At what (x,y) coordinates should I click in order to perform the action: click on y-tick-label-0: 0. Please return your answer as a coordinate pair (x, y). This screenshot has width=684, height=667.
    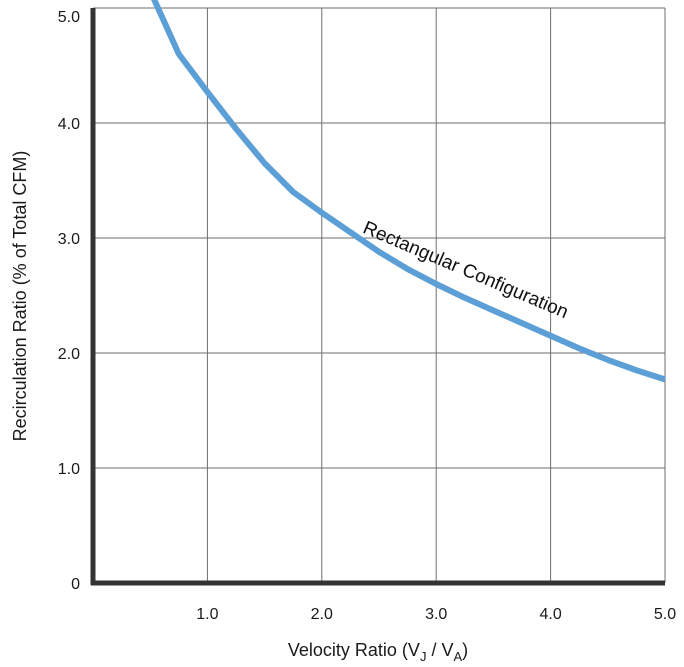
    Looking at the image, I should click on (75, 584).